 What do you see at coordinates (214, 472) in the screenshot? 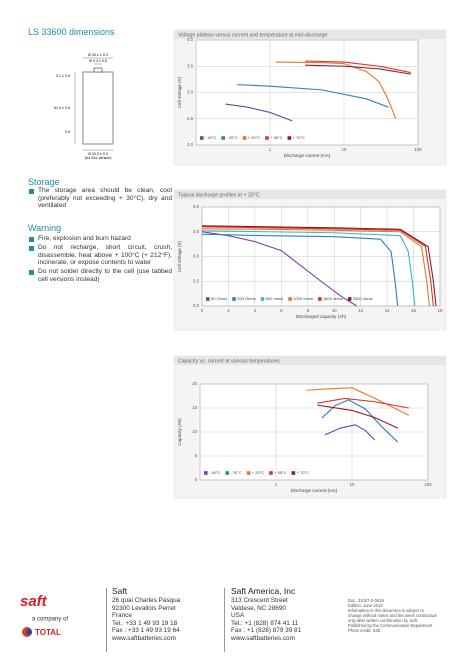
I see `legend-label: - 40°C` at bounding box center [214, 472].